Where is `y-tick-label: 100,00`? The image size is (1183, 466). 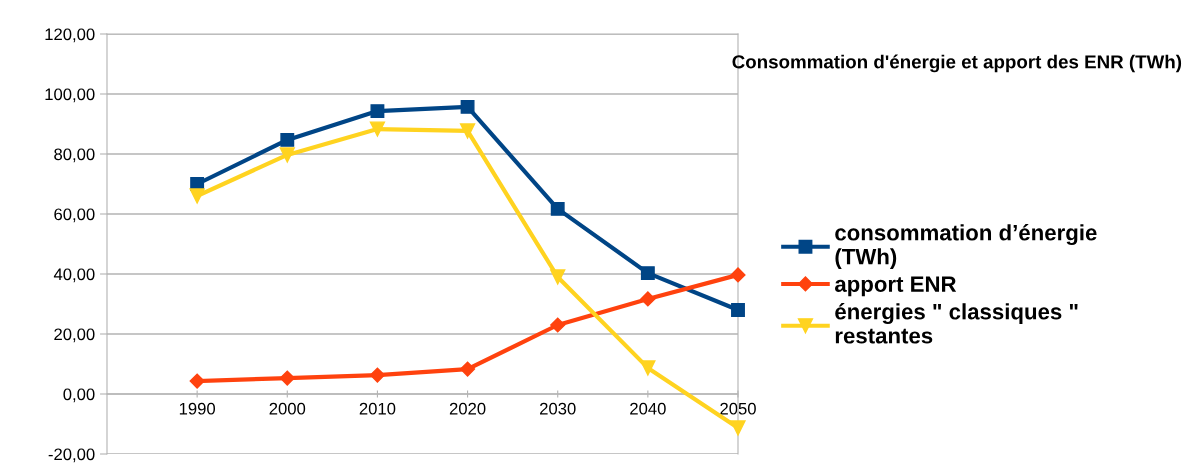 y-tick-label: 100,00 is located at coordinates (70, 95).